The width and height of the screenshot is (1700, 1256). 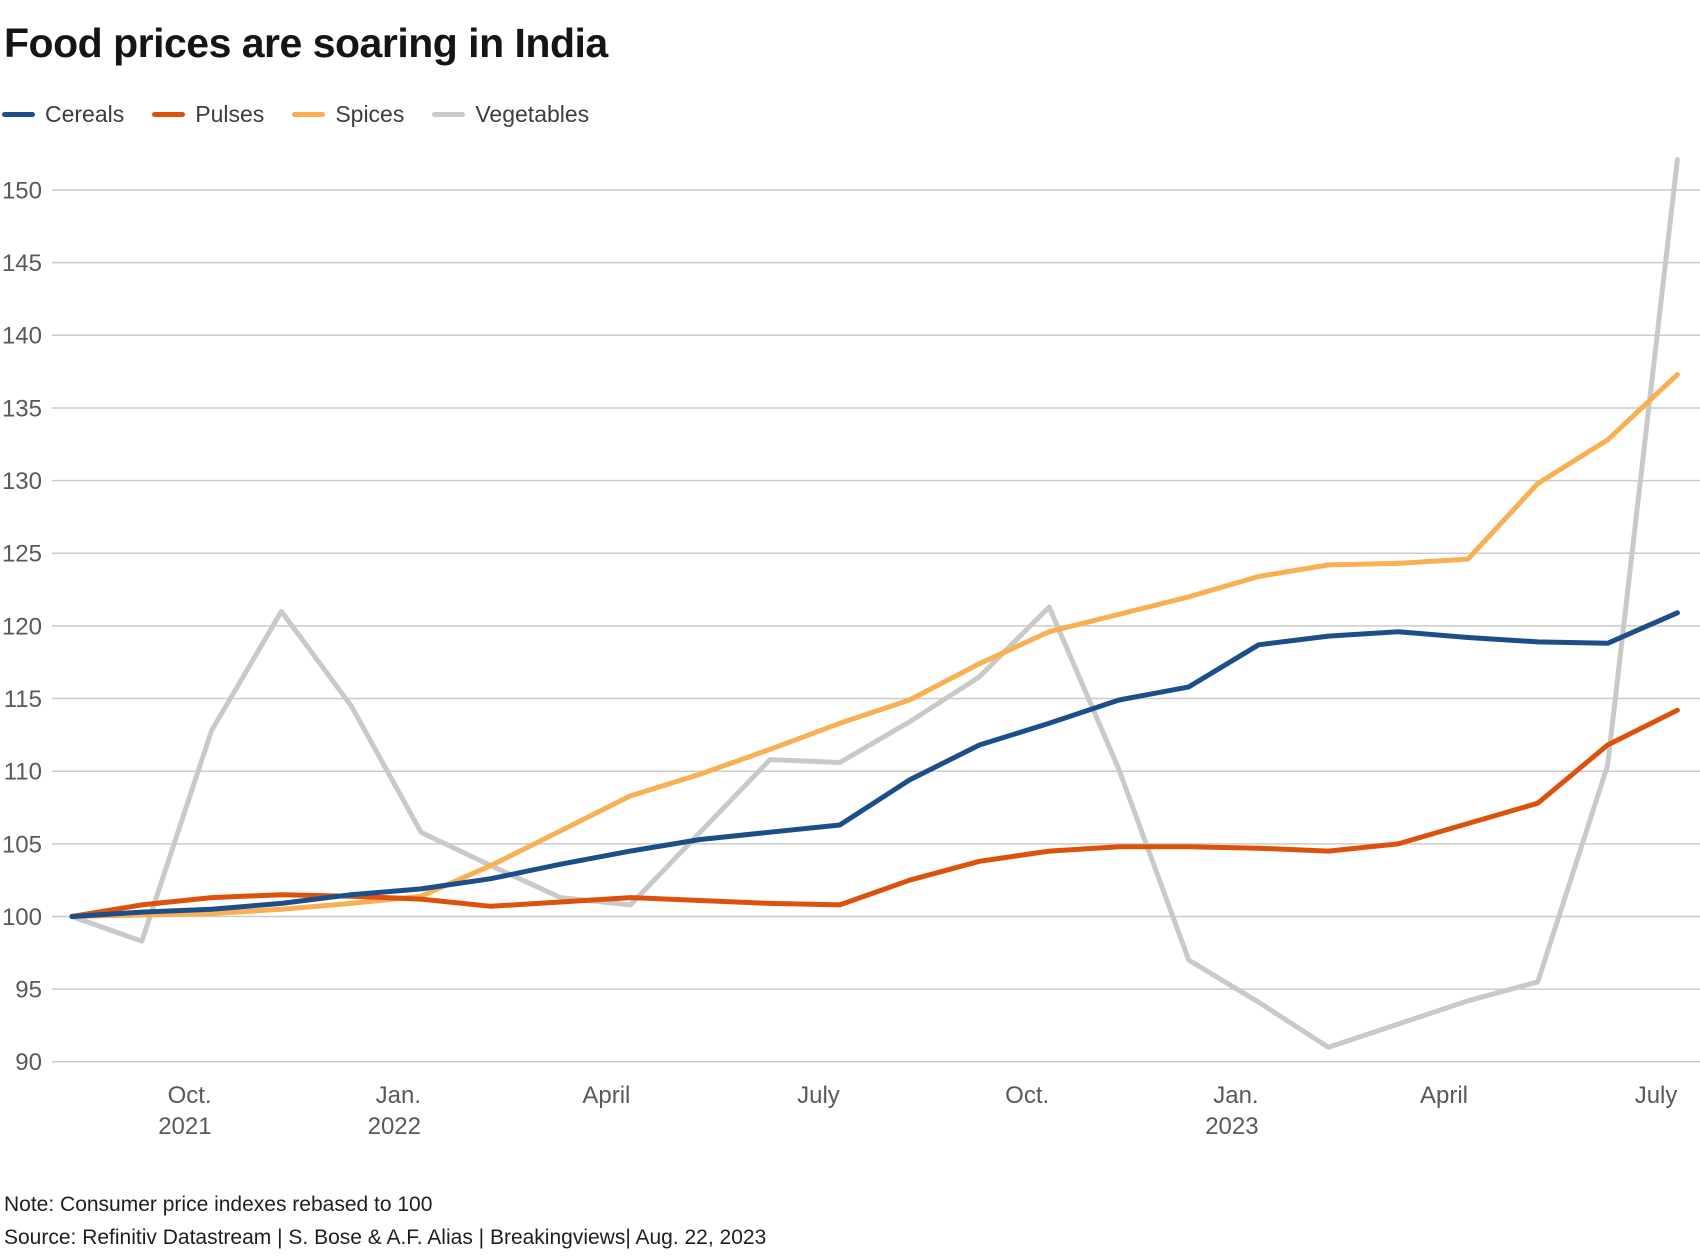 I want to click on legend: Cereals Pulses Spices Vegetables, so click(x=295, y=114).